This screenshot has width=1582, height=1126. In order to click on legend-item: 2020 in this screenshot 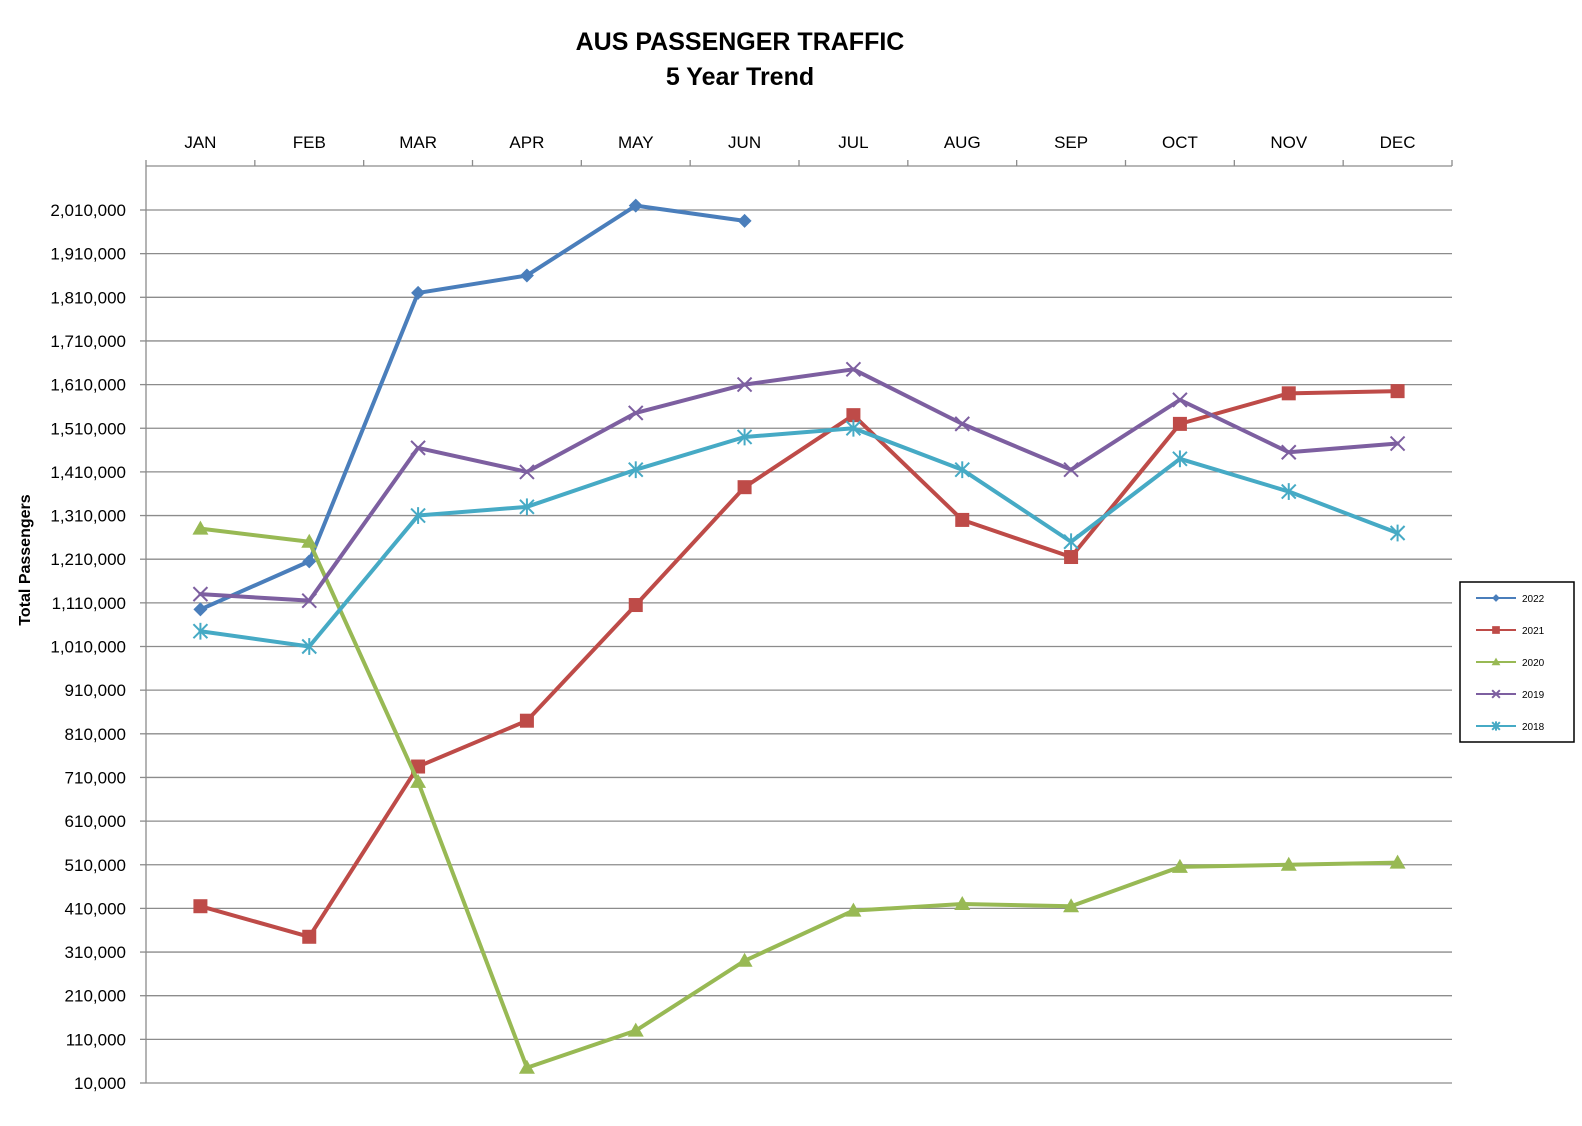, I will do `click(1510, 663)`.